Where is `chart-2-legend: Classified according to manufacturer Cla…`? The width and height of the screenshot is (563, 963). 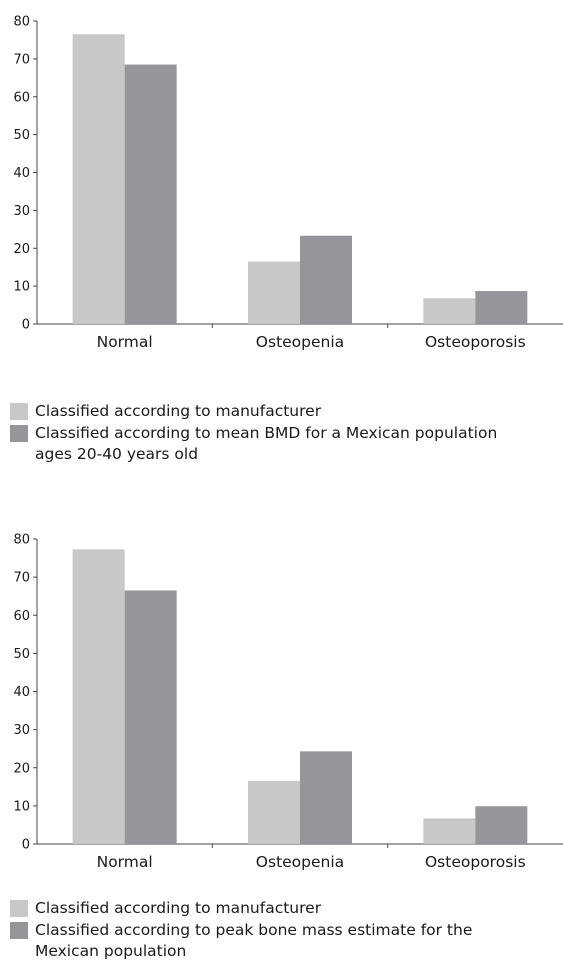 chart-2-legend: Classified according to manufacturer Cla… is located at coordinates (282, 930).